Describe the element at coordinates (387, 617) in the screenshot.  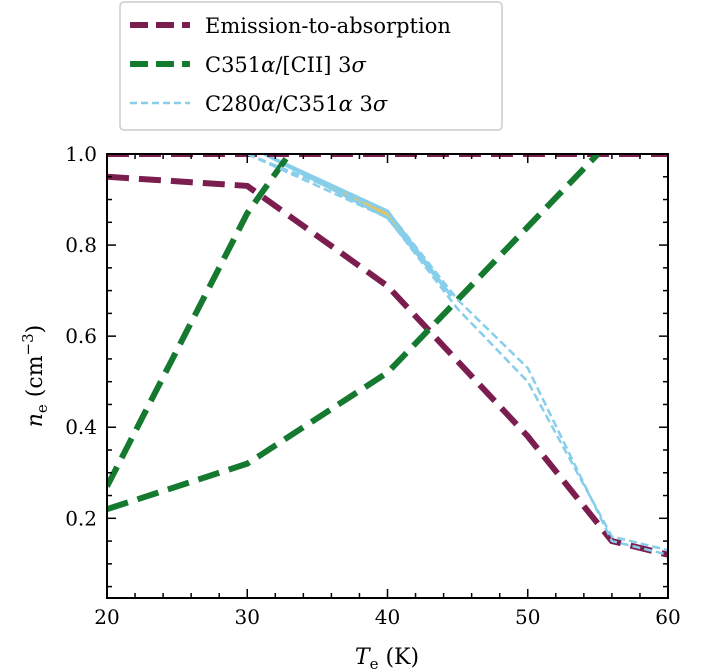
I see `x-tick-label: 40` at that location.